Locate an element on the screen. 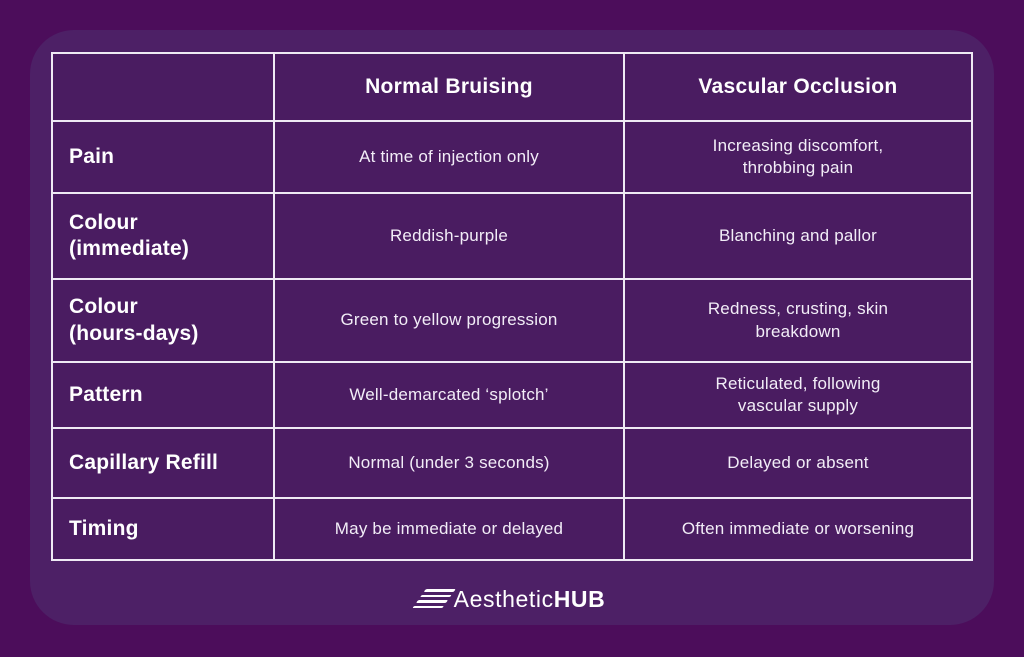 The image size is (1024, 657). cell-vascular-occlusion: Often immediate or worsening is located at coordinates (798, 529).